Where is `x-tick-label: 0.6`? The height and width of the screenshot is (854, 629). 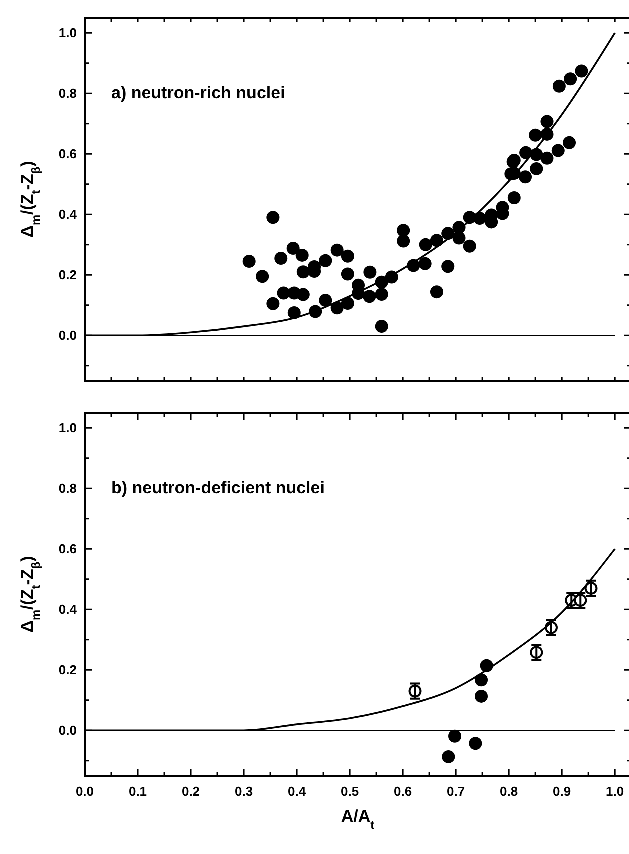 x-tick-label: 0.6 is located at coordinates (403, 791).